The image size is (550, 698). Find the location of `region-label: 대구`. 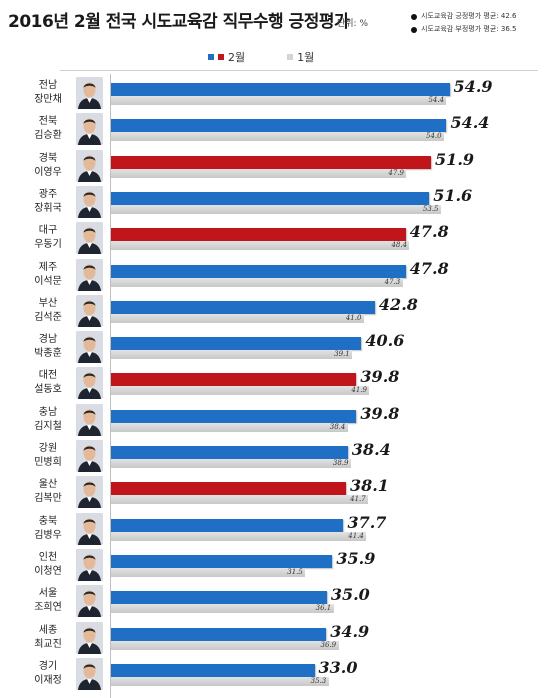

region-label: 대구 is located at coordinates (48, 231).